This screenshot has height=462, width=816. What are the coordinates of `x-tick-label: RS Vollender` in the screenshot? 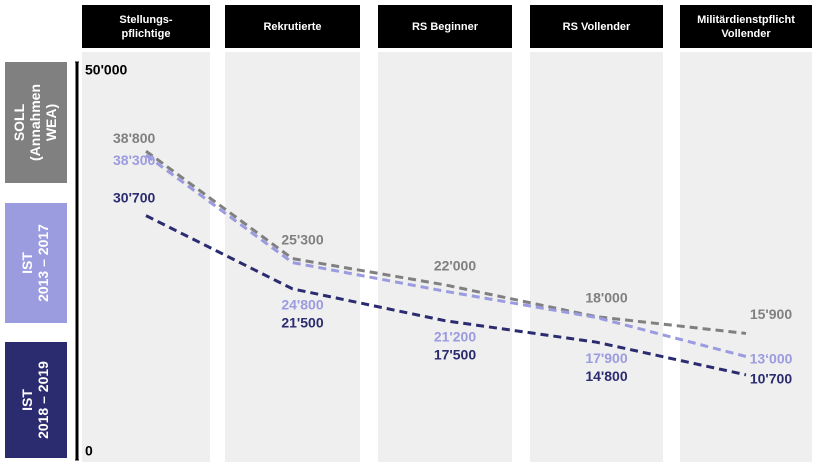 It's located at (597, 27).